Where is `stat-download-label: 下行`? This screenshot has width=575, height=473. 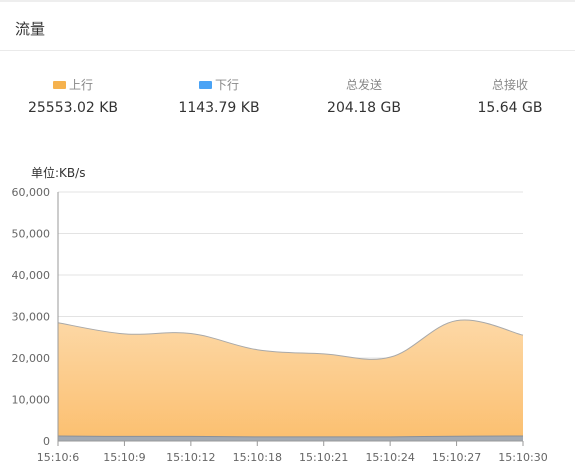
stat-download-label: 下行 is located at coordinates (219, 85).